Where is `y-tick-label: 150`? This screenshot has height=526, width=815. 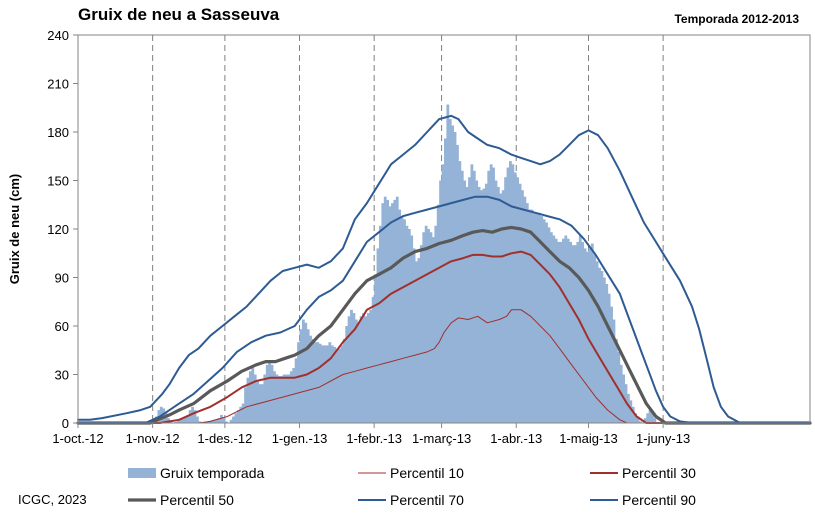
y-tick-label: 150 is located at coordinates (58, 181).